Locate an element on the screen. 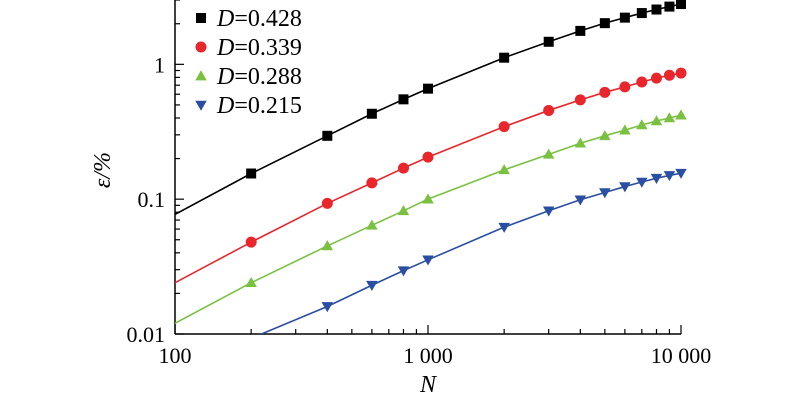  legend-item: D=0.339 is located at coordinates (248, 48).